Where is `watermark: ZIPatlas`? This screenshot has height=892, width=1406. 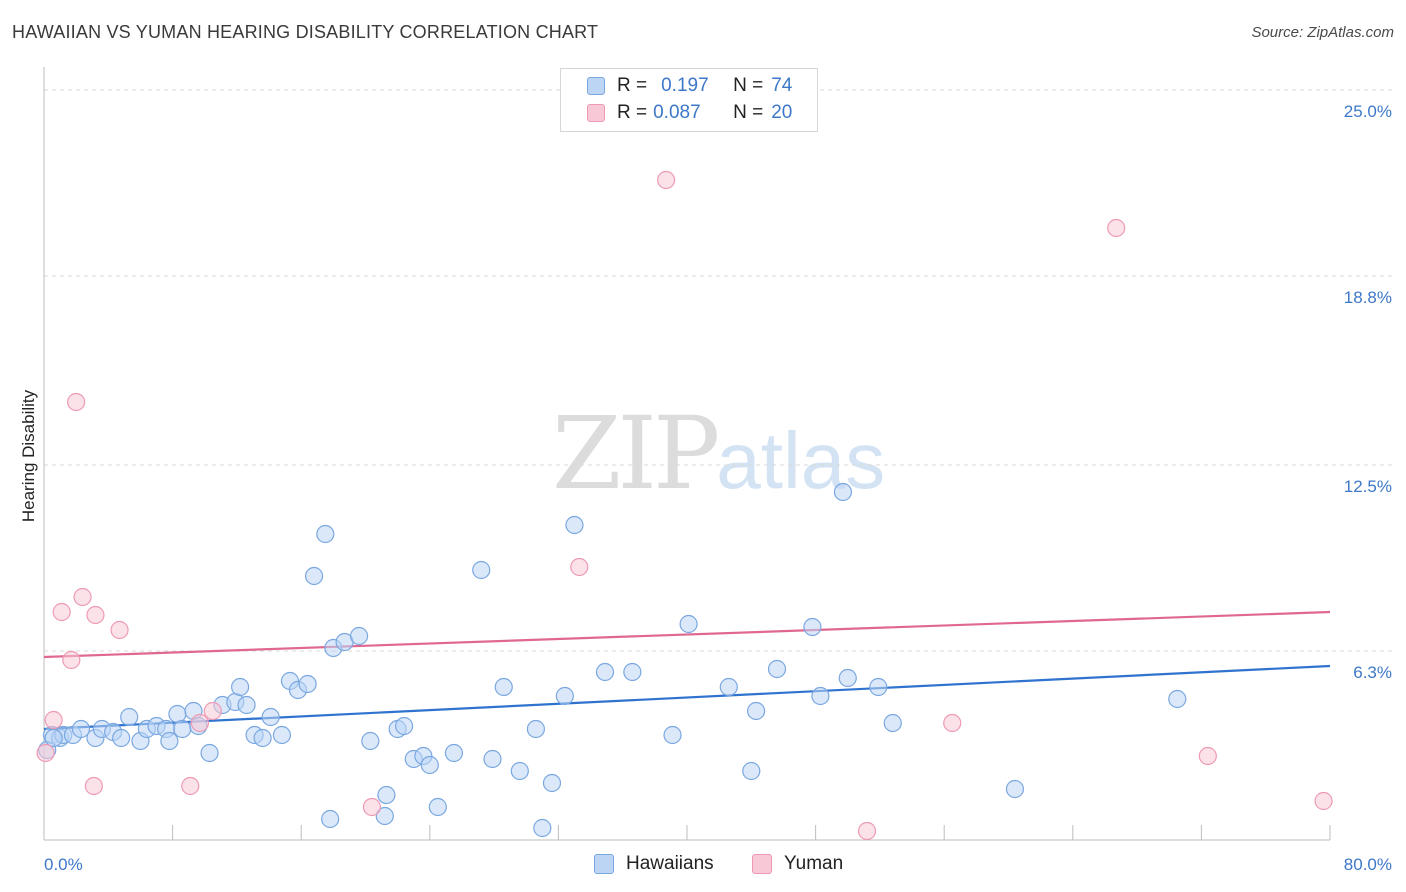
watermark: ZIPatlas is located at coordinates (718, 453).